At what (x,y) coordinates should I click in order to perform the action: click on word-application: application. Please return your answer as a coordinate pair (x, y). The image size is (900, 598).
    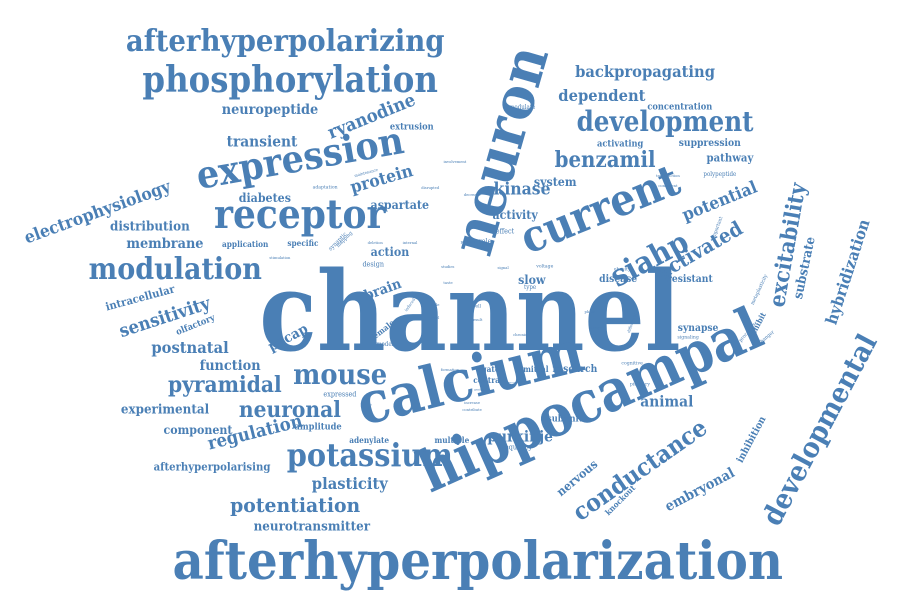
    Looking at the image, I should click on (245, 244).